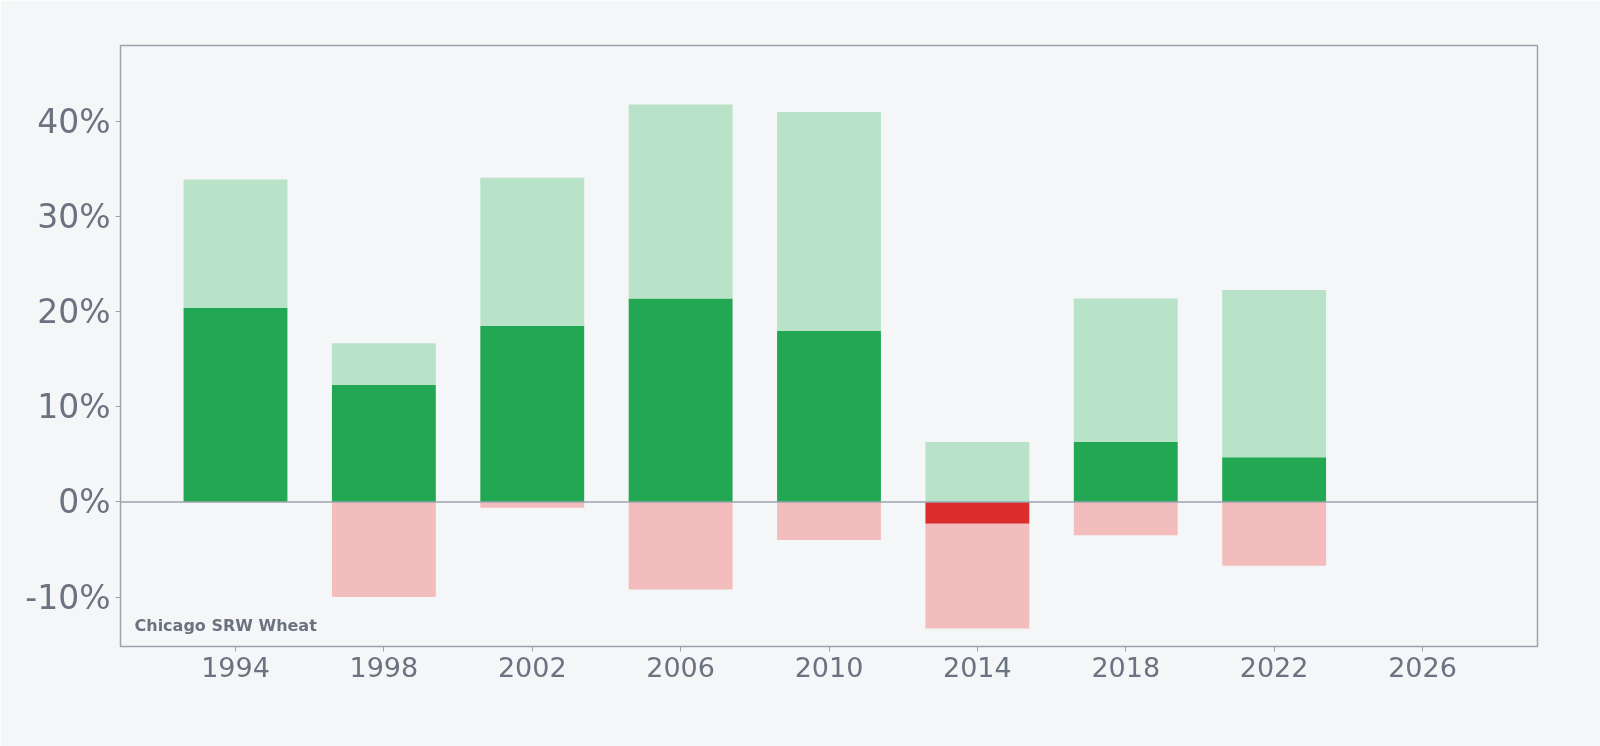 The image size is (1600, 746). What do you see at coordinates (1422, 667) in the screenshot?
I see `x-tick-label: 2026` at bounding box center [1422, 667].